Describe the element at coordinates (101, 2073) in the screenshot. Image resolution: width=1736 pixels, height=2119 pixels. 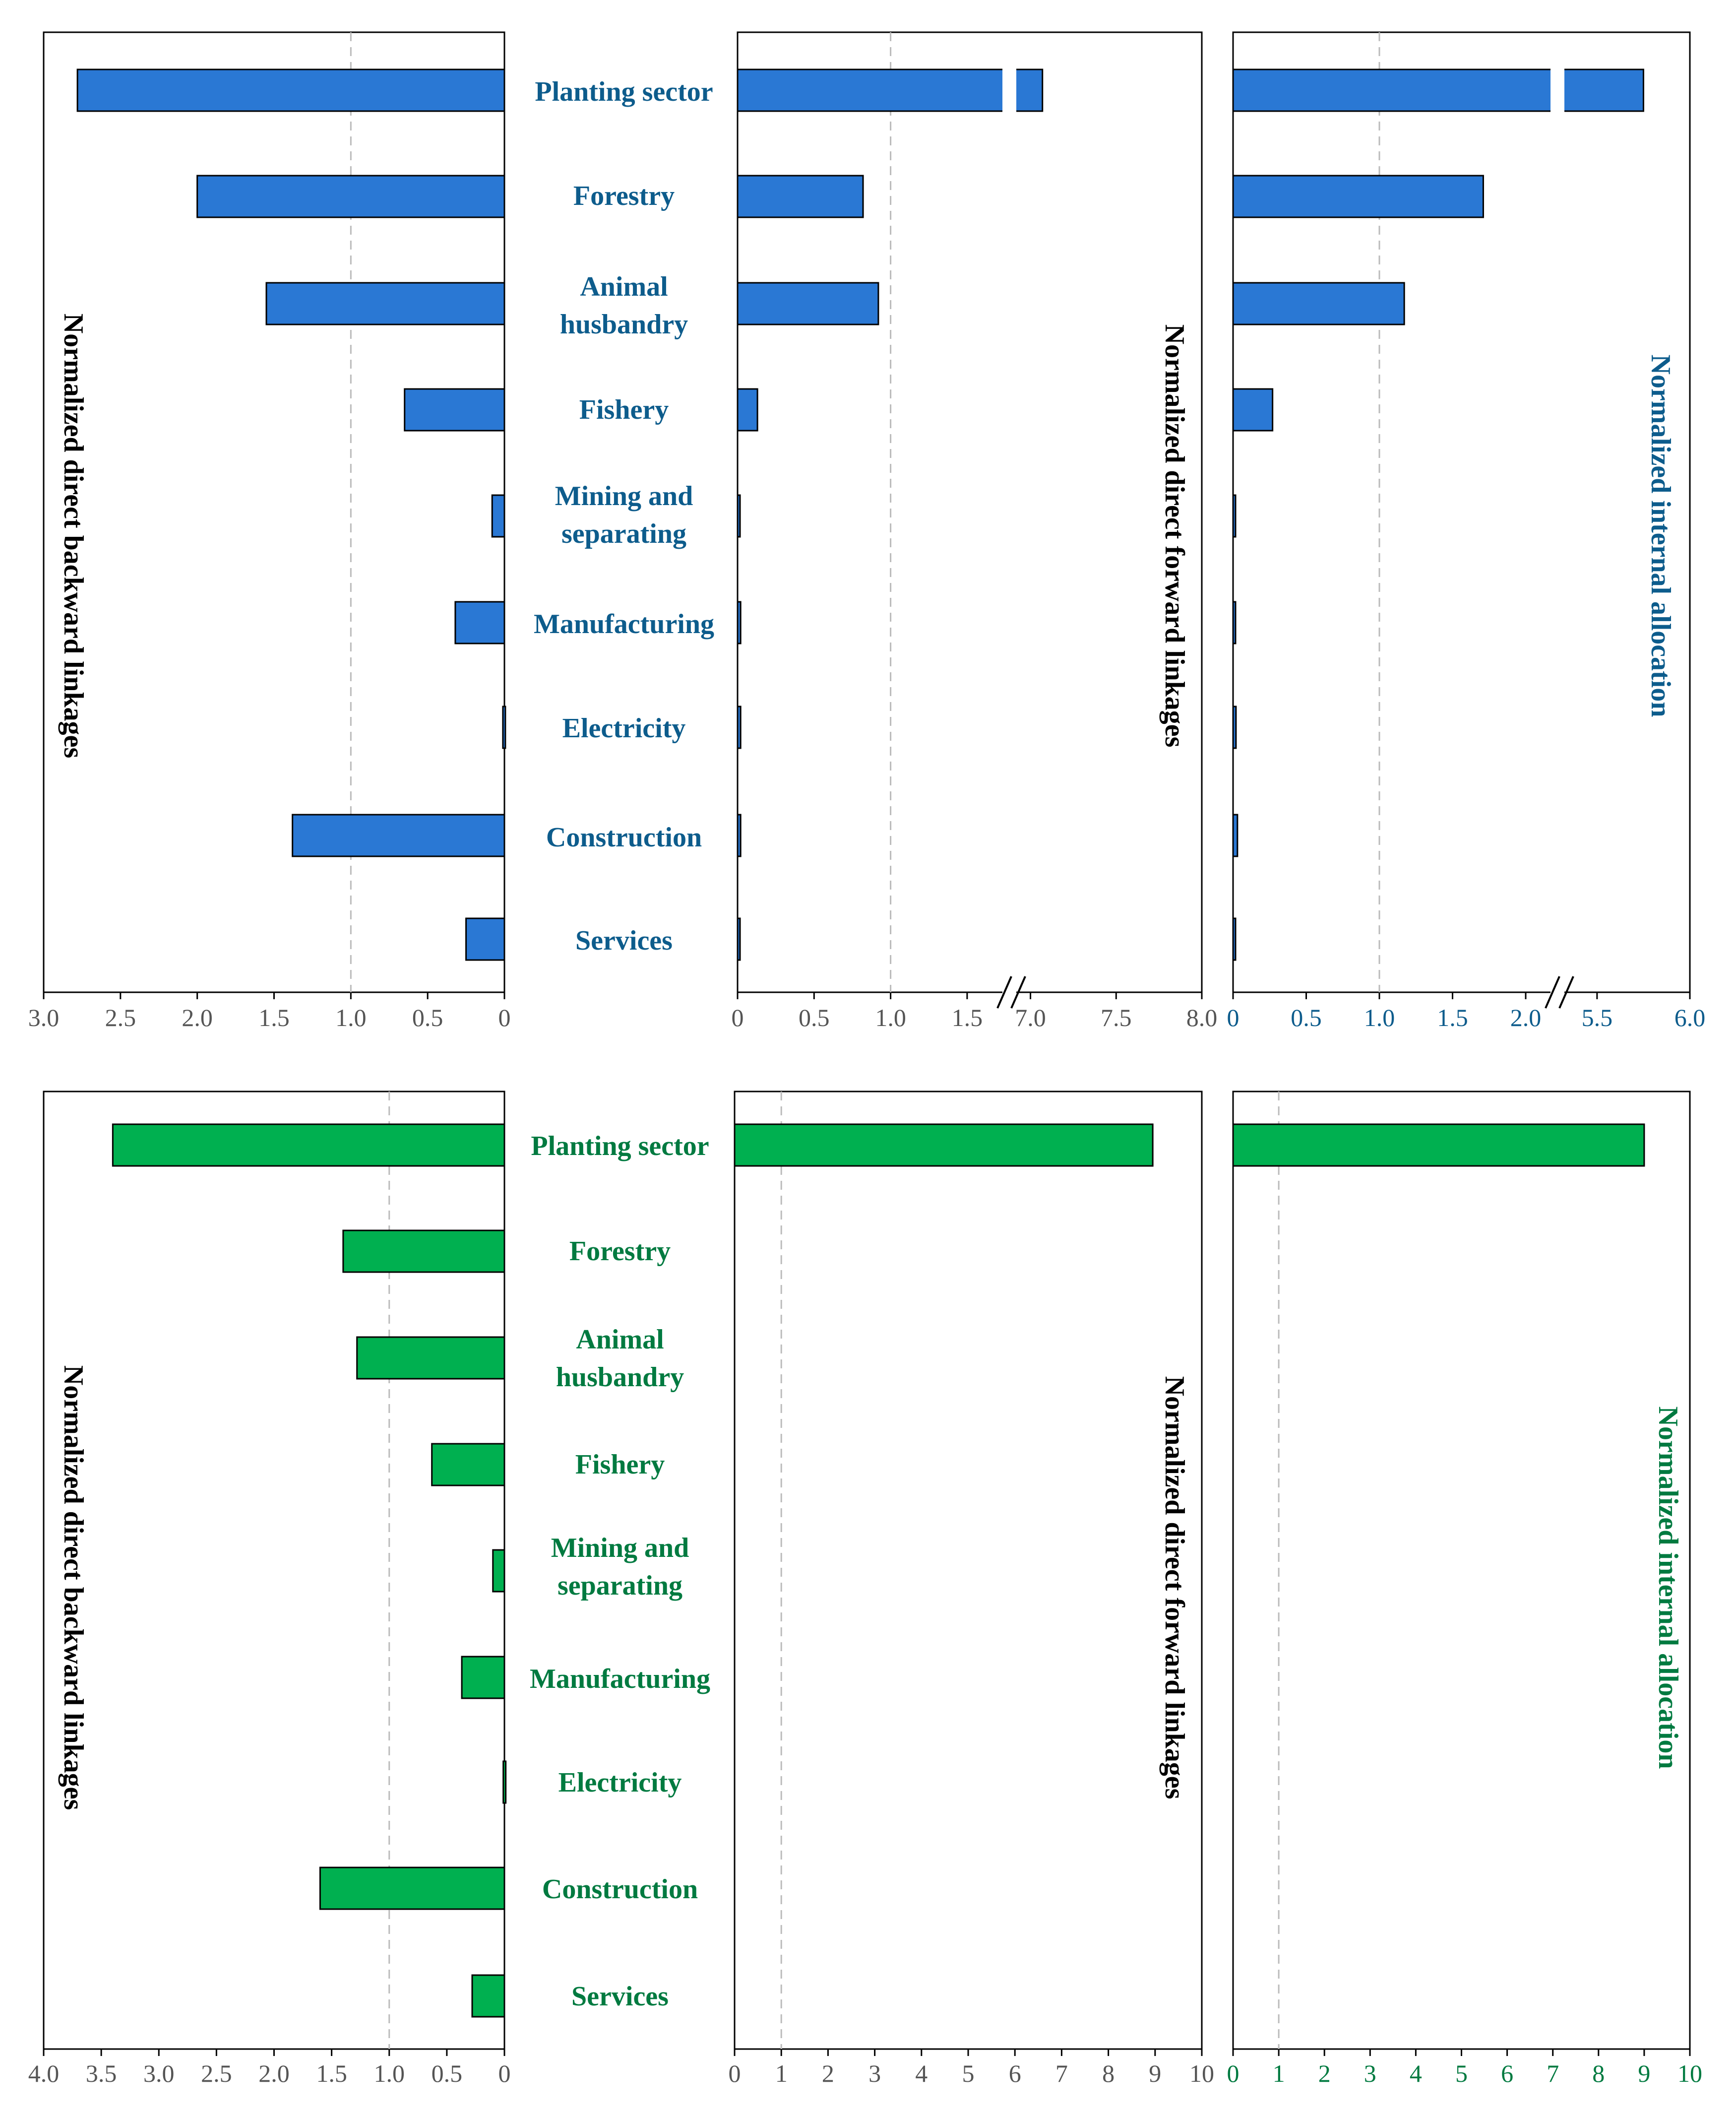
I see `tick-label: 3.5` at that location.